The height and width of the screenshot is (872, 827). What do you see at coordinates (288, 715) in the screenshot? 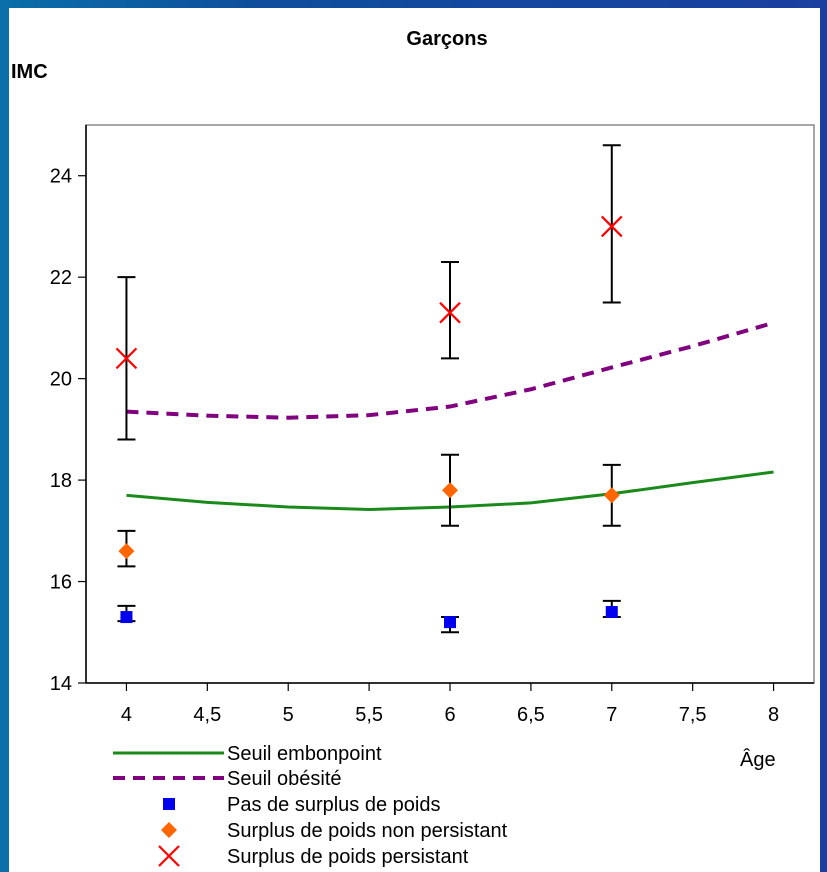
I see `x-tick-label: 5` at bounding box center [288, 715].